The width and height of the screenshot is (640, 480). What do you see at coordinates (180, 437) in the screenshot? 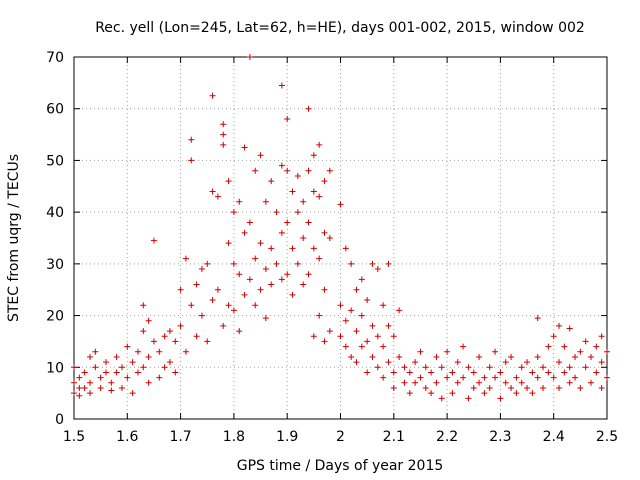
I see `x-tick-label: 1.7` at bounding box center [180, 437].